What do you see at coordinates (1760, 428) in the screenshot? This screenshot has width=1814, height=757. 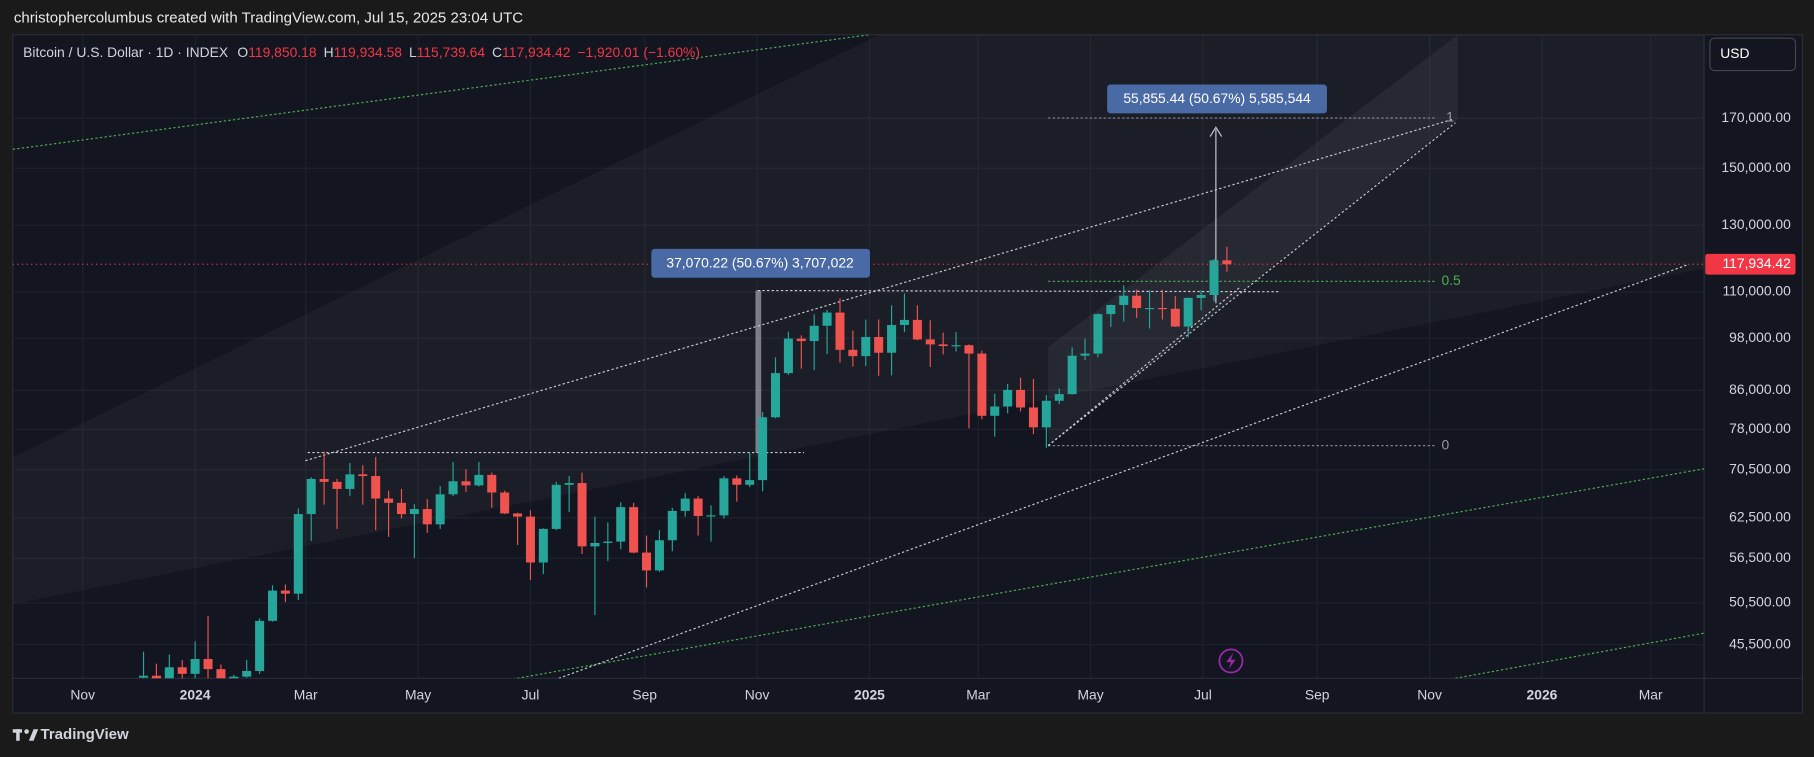 I see `y-tick-label: 78,000.00` at bounding box center [1760, 428].